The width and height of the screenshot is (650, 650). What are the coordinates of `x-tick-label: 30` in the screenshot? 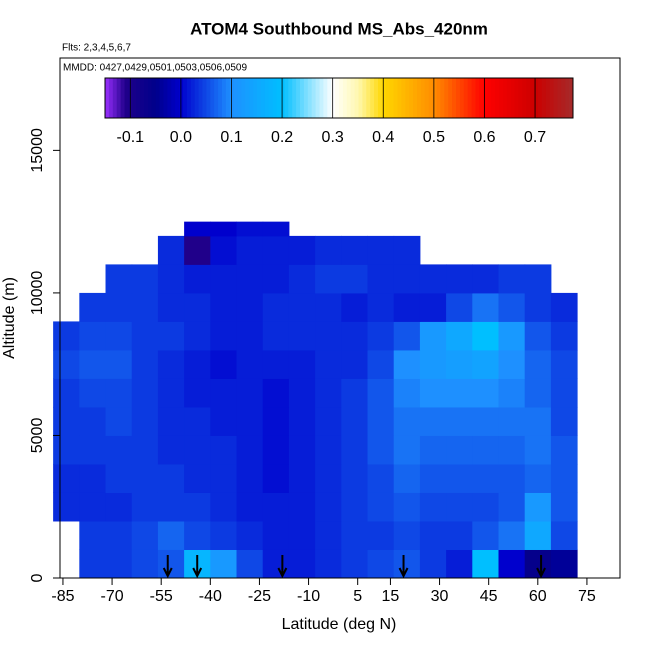 It's located at (440, 596).